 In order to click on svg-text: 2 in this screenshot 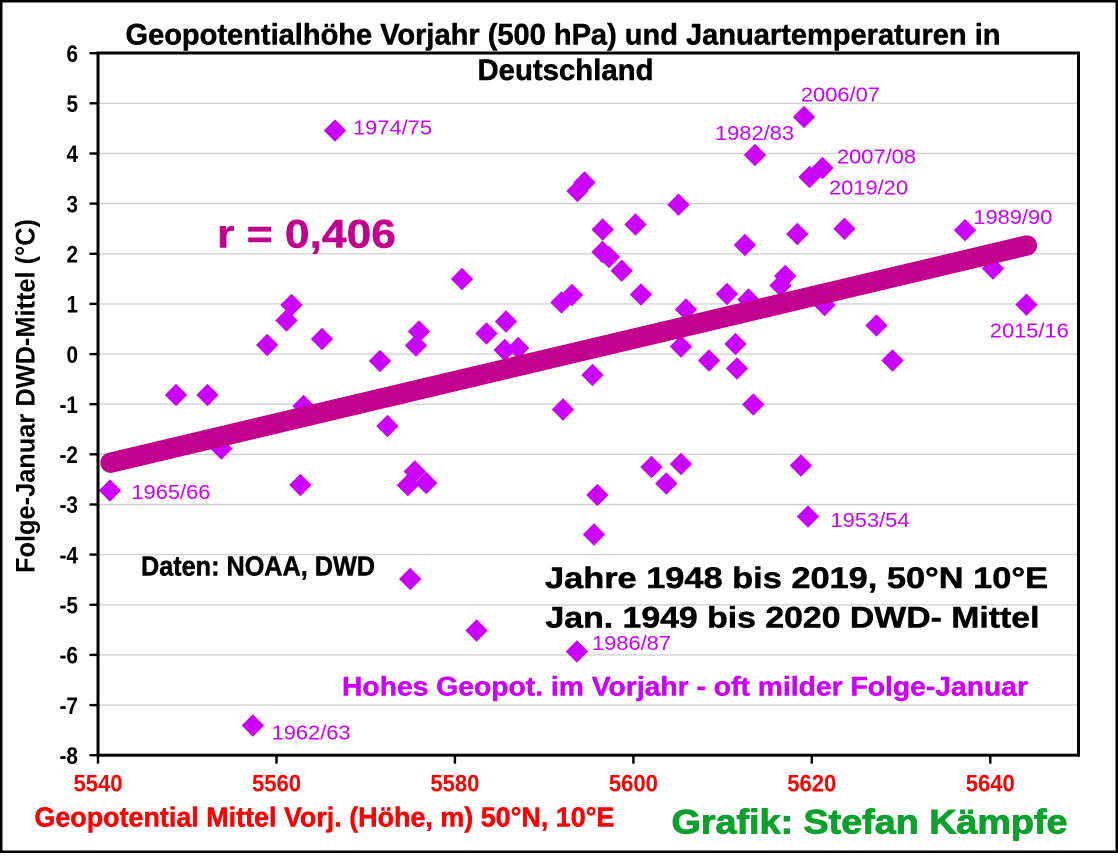, I will do `click(73, 255)`.